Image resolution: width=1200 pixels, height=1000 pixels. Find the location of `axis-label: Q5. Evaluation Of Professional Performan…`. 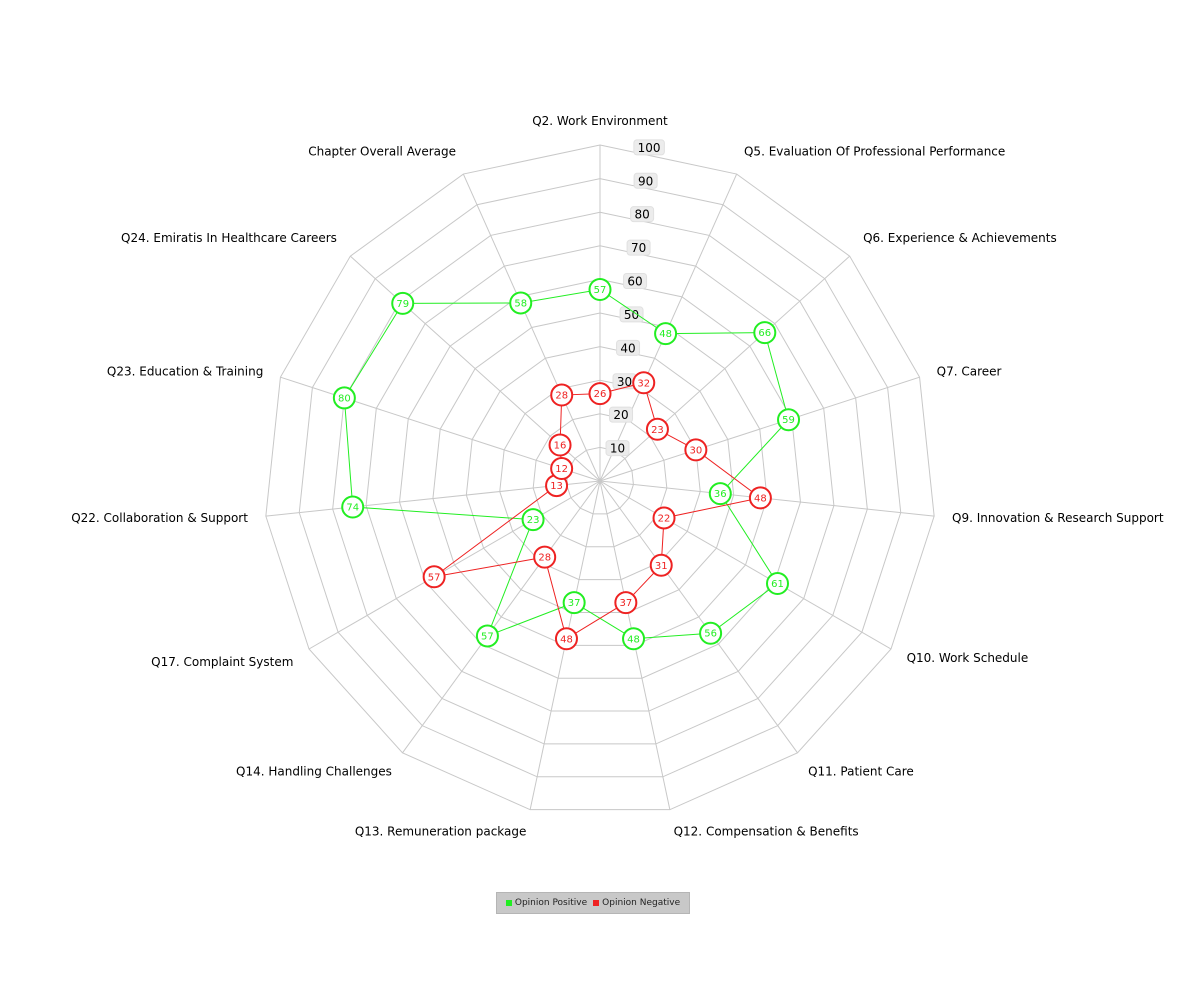

axis-label: Q5. Evaluation Of Professional Performan… is located at coordinates (874, 152).